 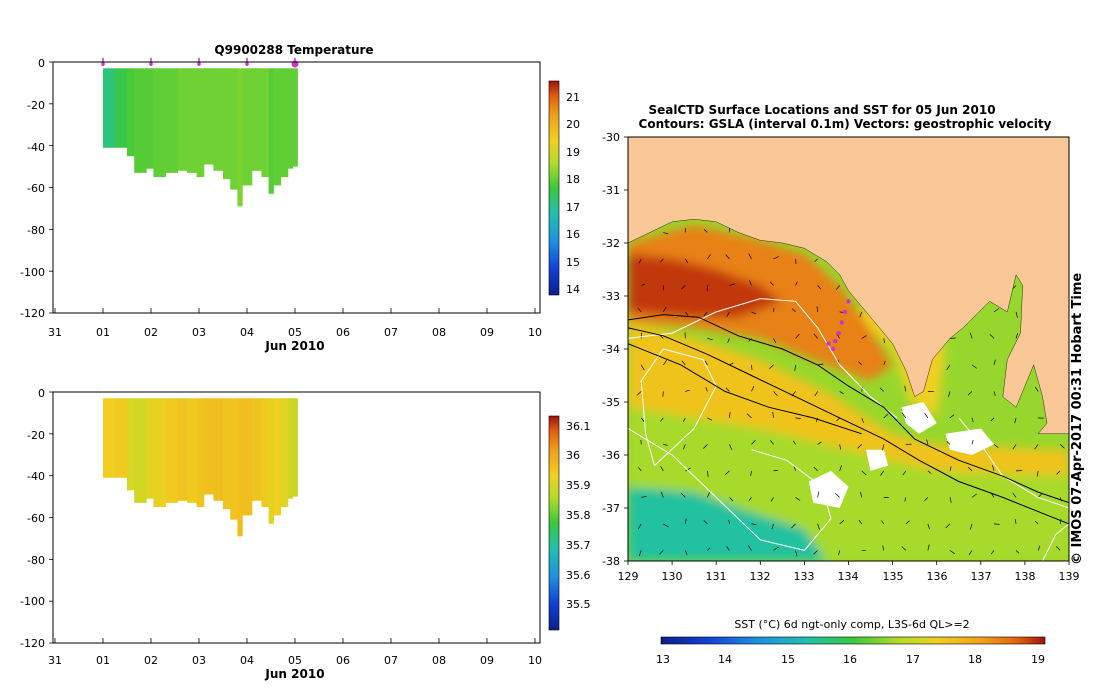 What do you see at coordinates (901, 455) in the screenshot?
I see `cloud-mask` at bounding box center [901, 455].